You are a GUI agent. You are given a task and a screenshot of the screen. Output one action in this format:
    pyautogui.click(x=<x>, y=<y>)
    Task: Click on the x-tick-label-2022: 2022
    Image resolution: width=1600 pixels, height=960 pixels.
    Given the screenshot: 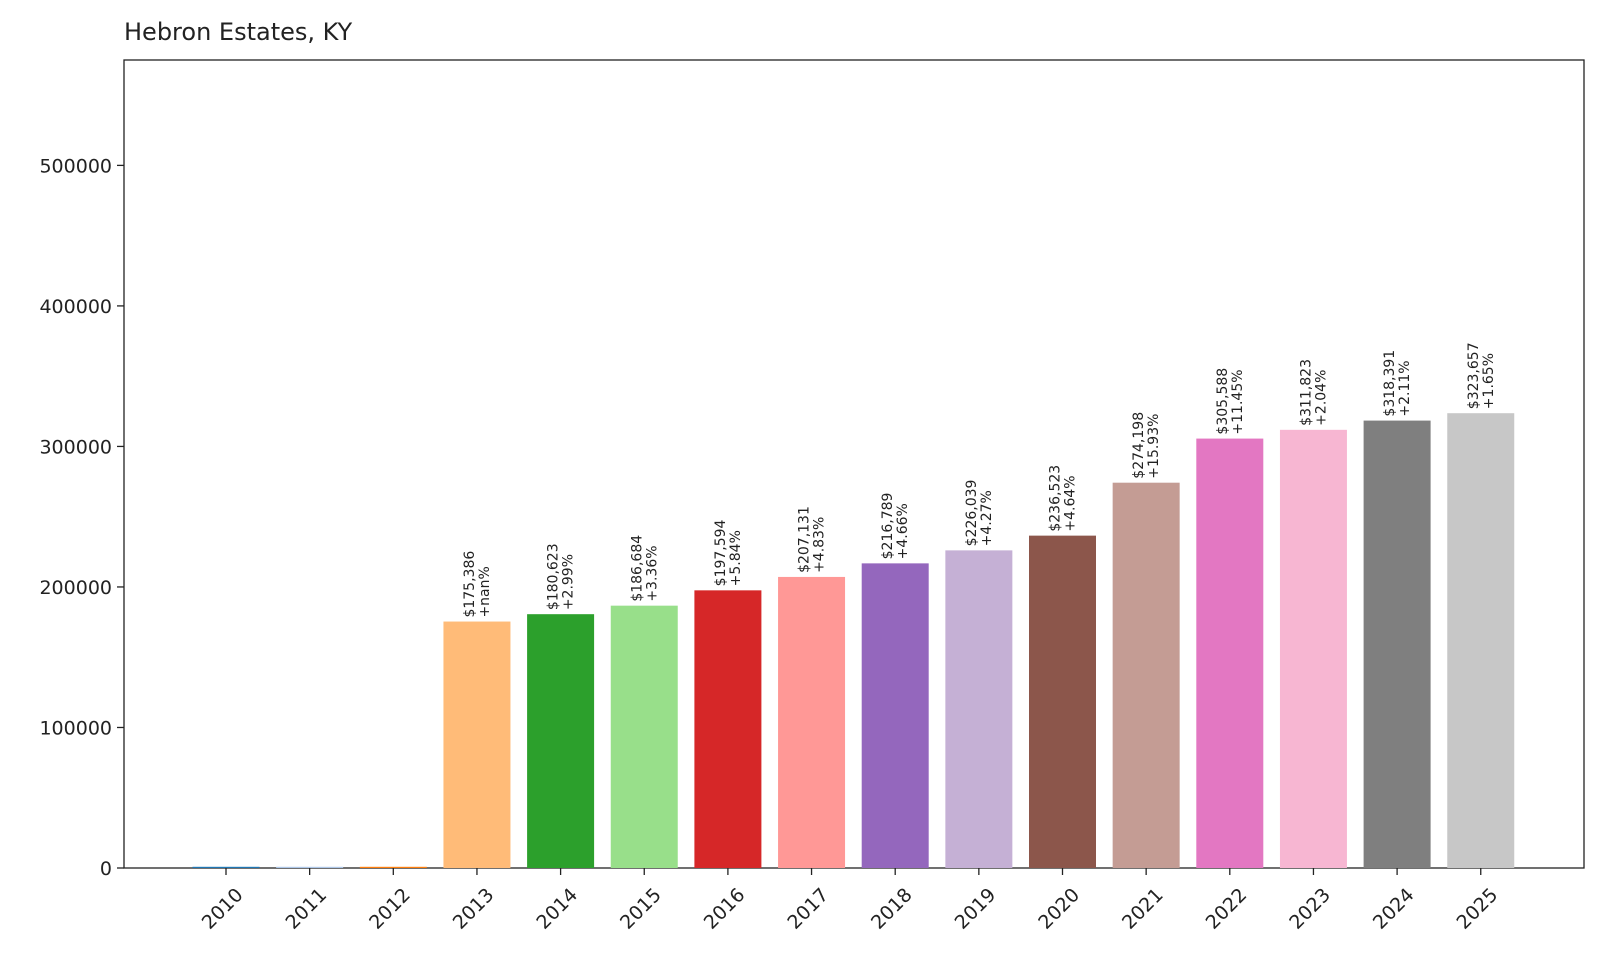 What is the action you would take?
    pyautogui.click(x=1227, y=909)
    